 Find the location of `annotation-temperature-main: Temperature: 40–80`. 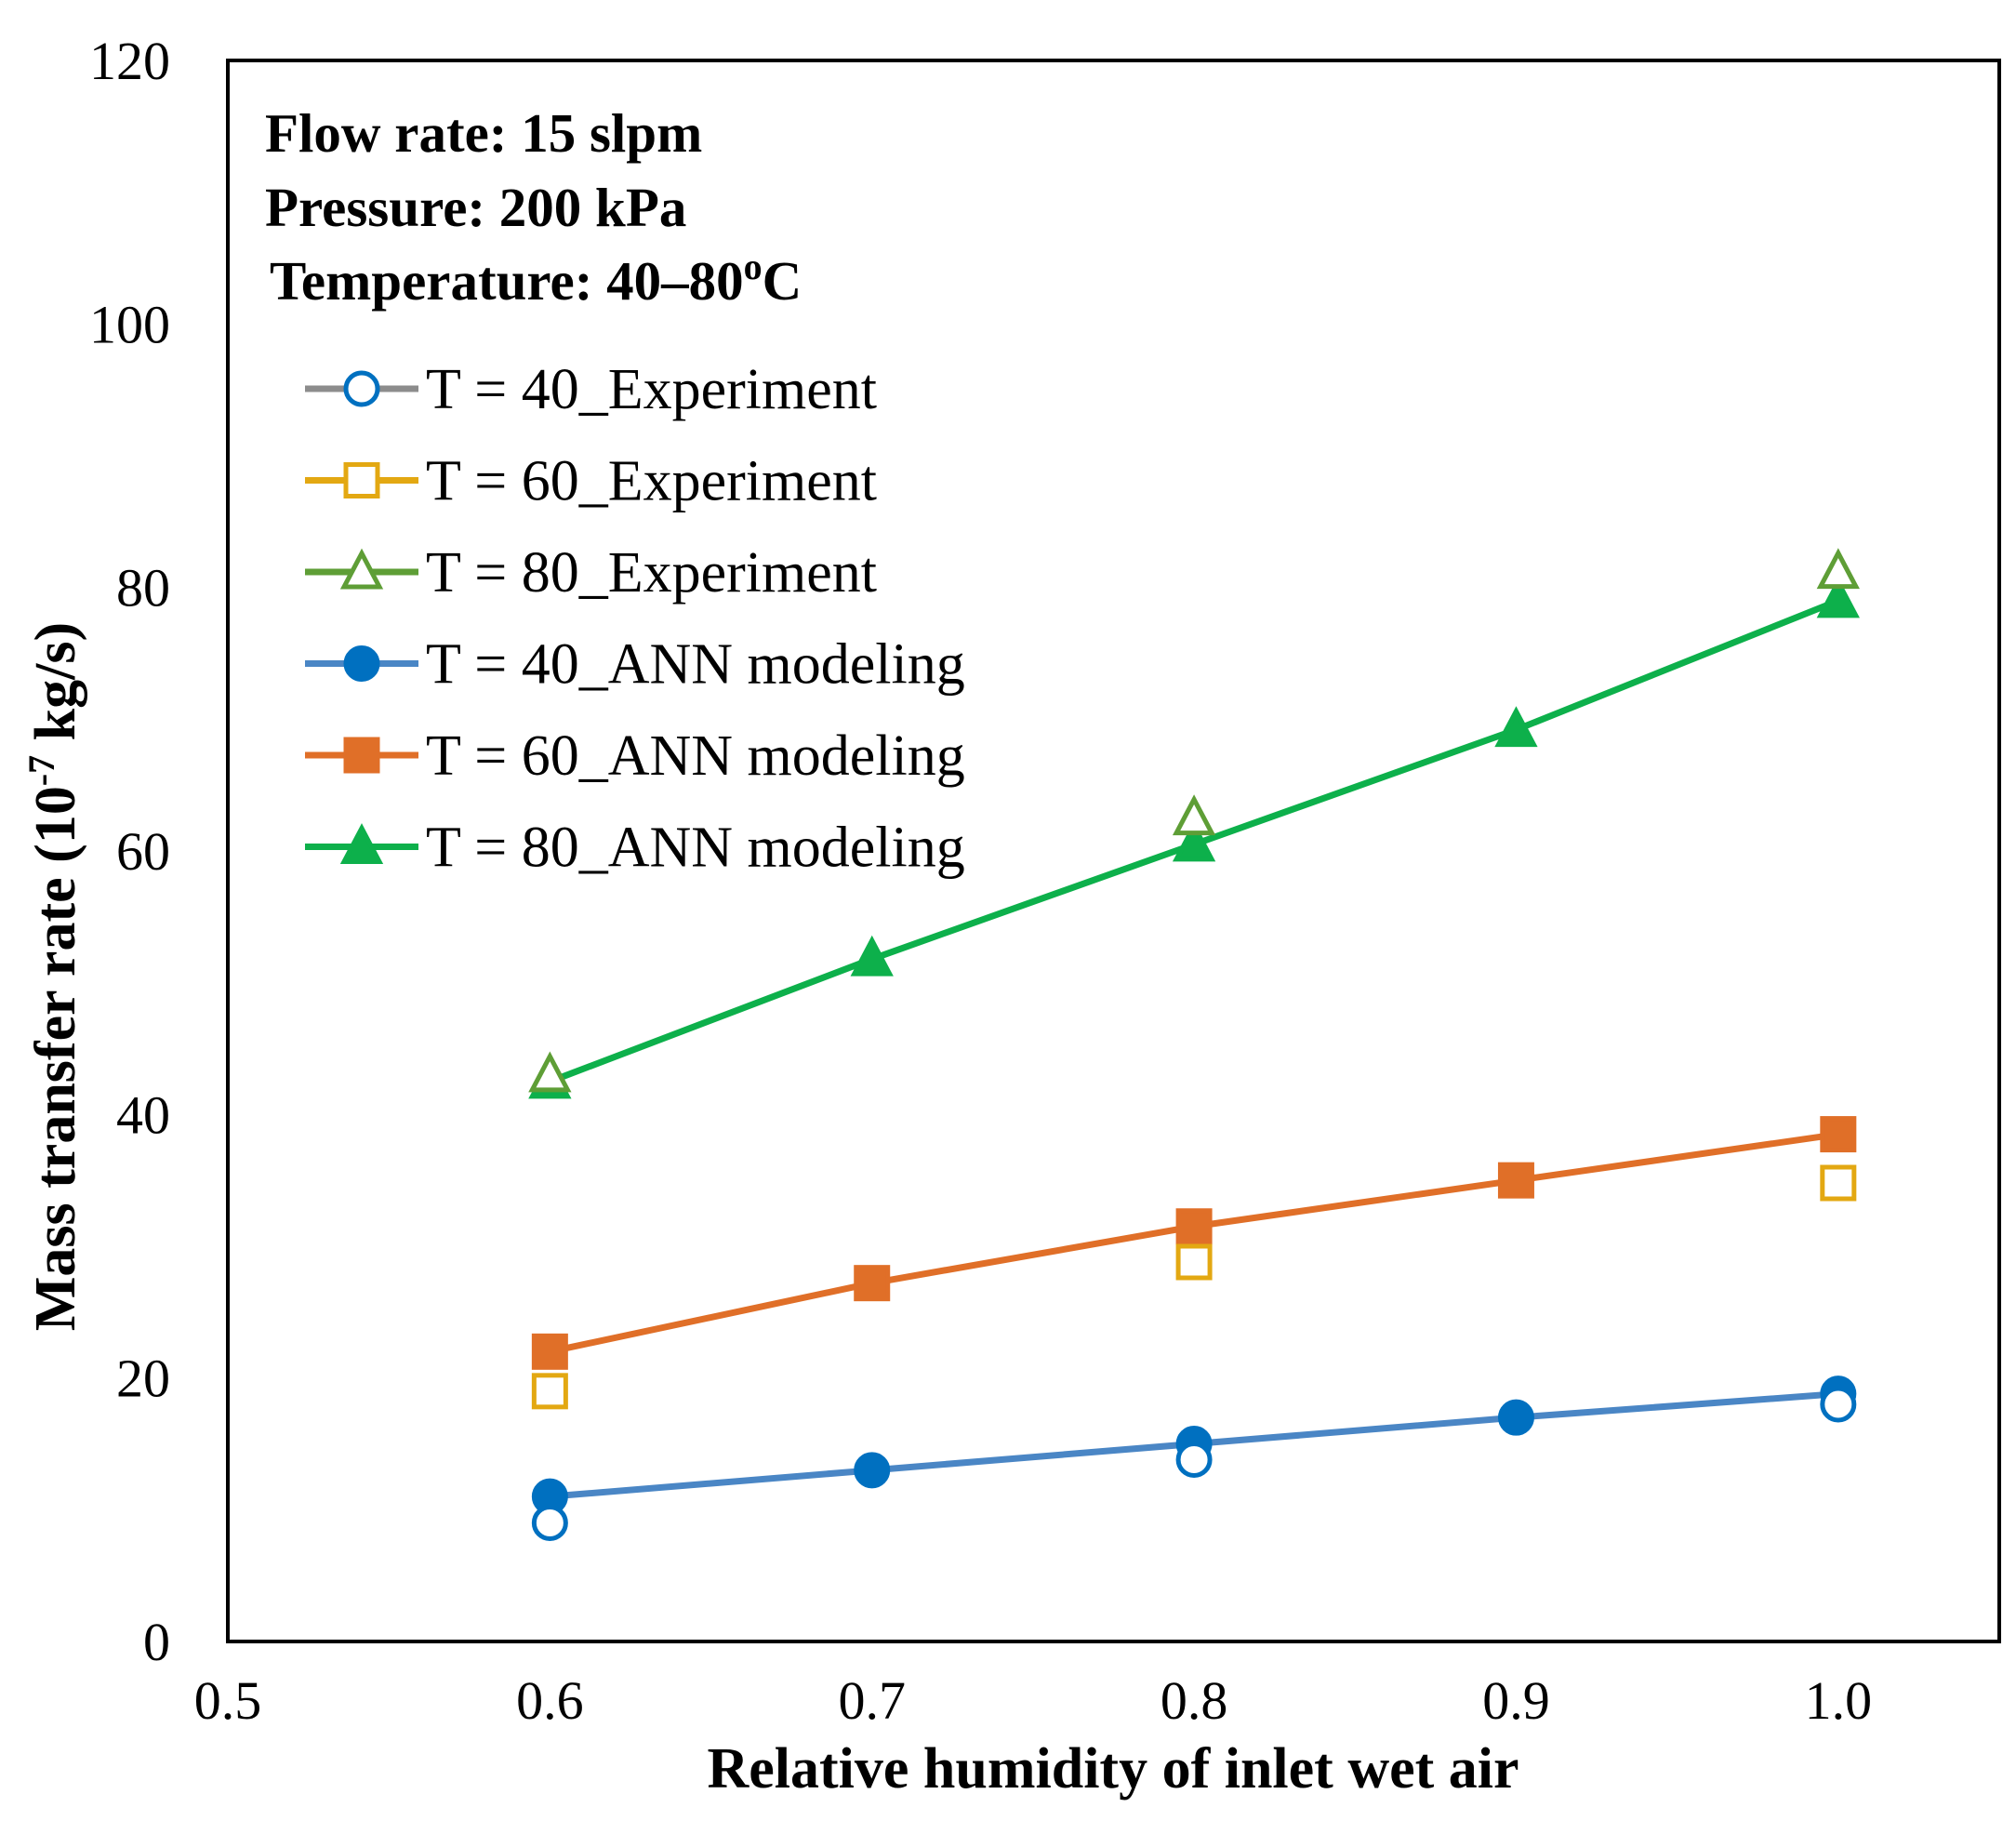

annotation-temperature-main: Temperature: 40–80 is located at coordinates (507, 281).